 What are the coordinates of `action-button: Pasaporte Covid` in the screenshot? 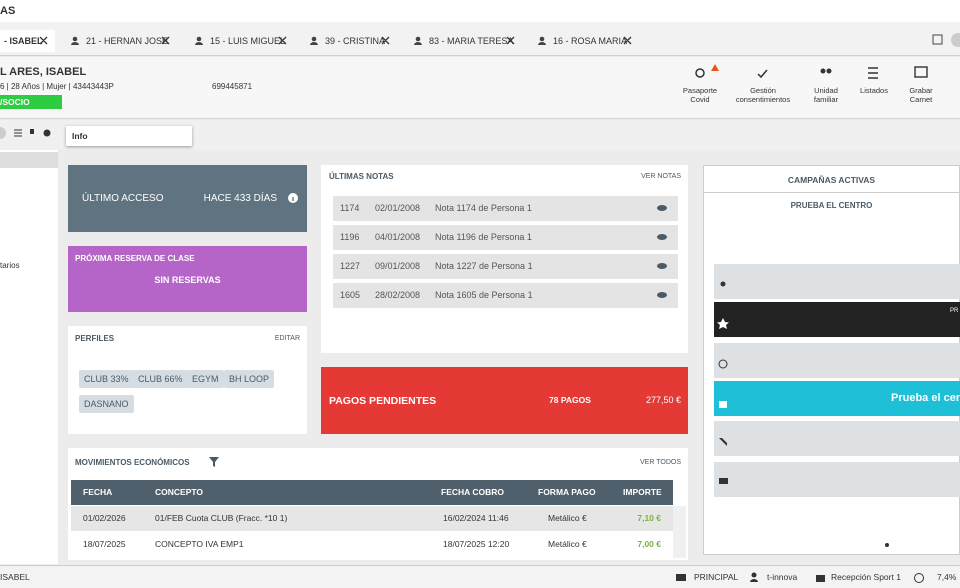 It's located at (700, 95).